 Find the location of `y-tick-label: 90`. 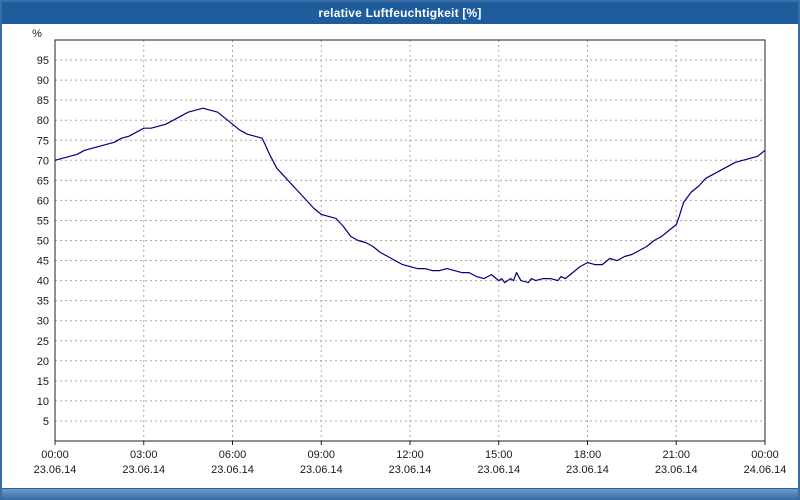

y-tick-label: 90 is located at coordinates (43, 81).